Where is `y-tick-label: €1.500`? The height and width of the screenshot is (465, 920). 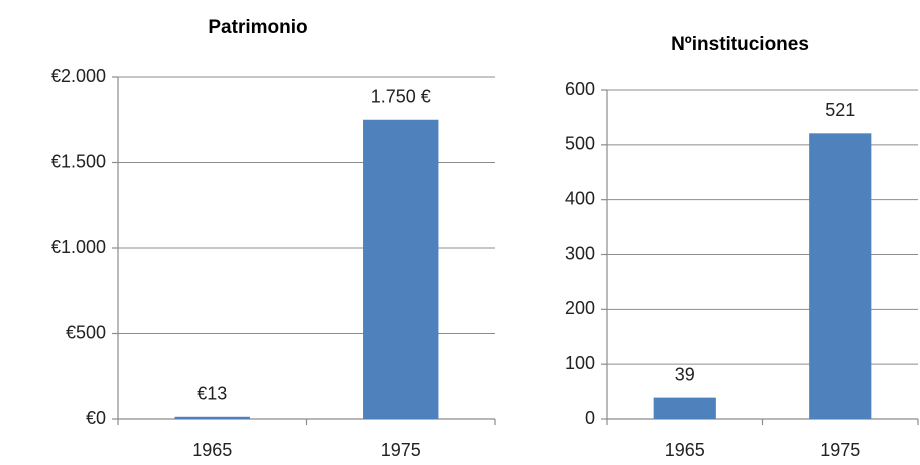 y-tick-label: €1.500 is located at coordinates (78, 161).